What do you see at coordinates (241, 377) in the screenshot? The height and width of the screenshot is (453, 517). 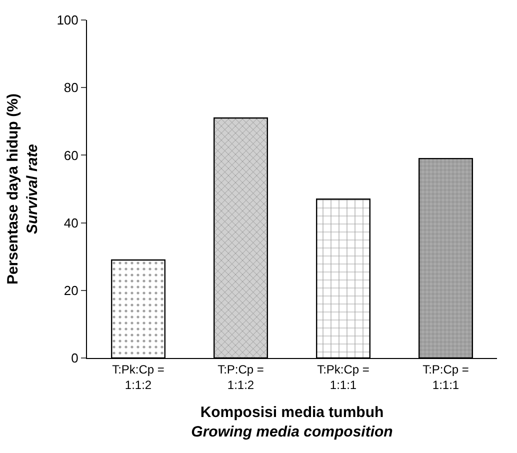 I see `x-tick-label: T:P:Cp = 1:1:2` at bounding box center [241, 377].